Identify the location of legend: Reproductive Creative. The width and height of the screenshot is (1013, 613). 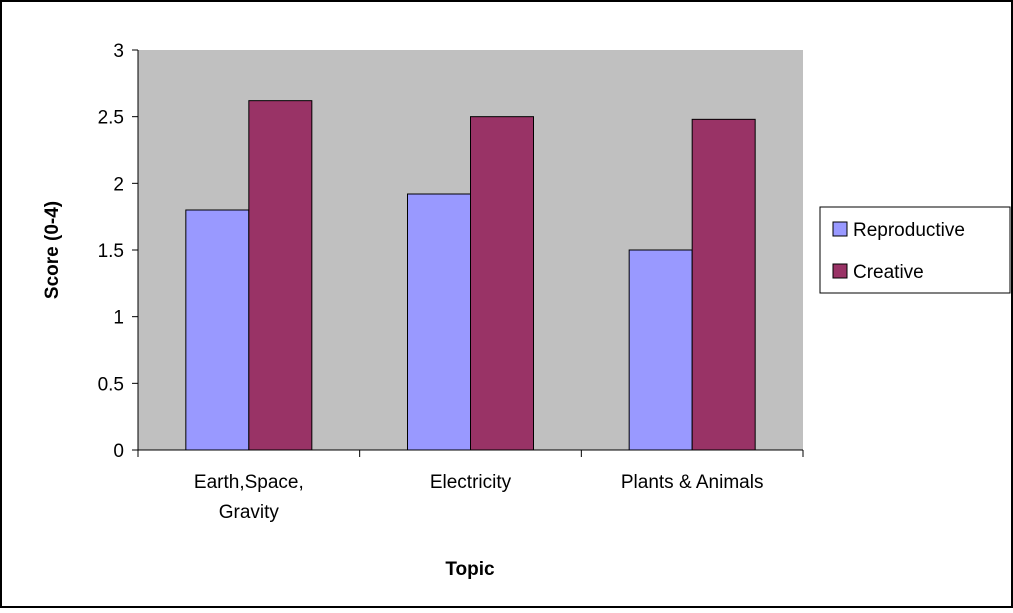
(915, 250).